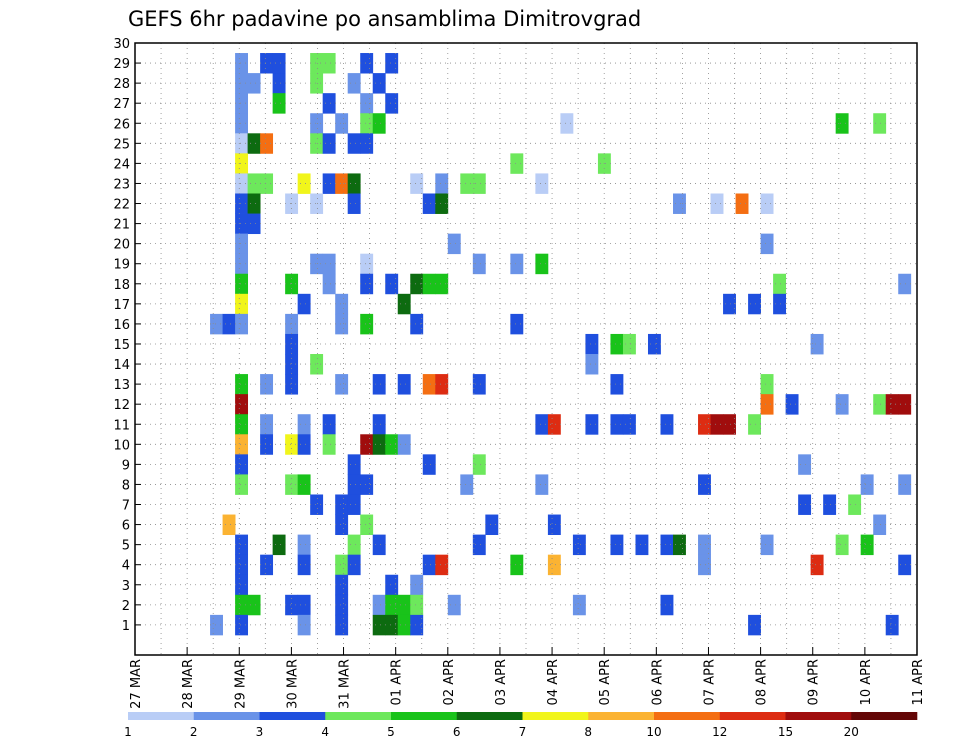  I want to click on y-tick-label: 28, so click(121, 84).